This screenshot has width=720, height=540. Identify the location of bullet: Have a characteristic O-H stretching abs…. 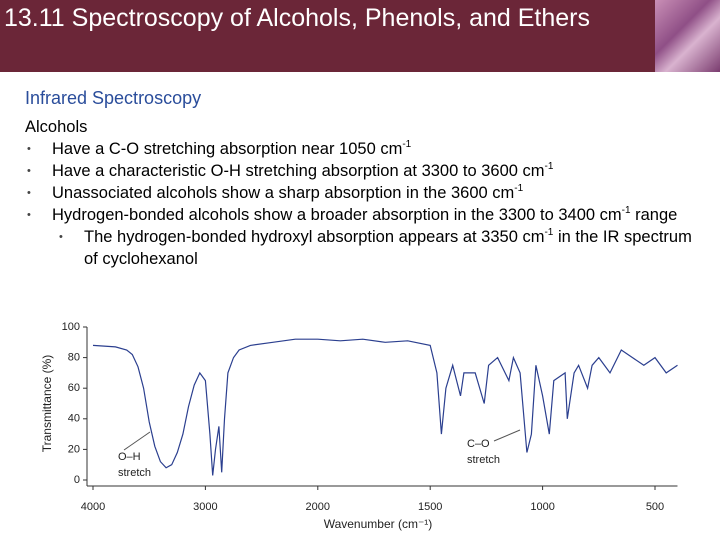
(365, 171).